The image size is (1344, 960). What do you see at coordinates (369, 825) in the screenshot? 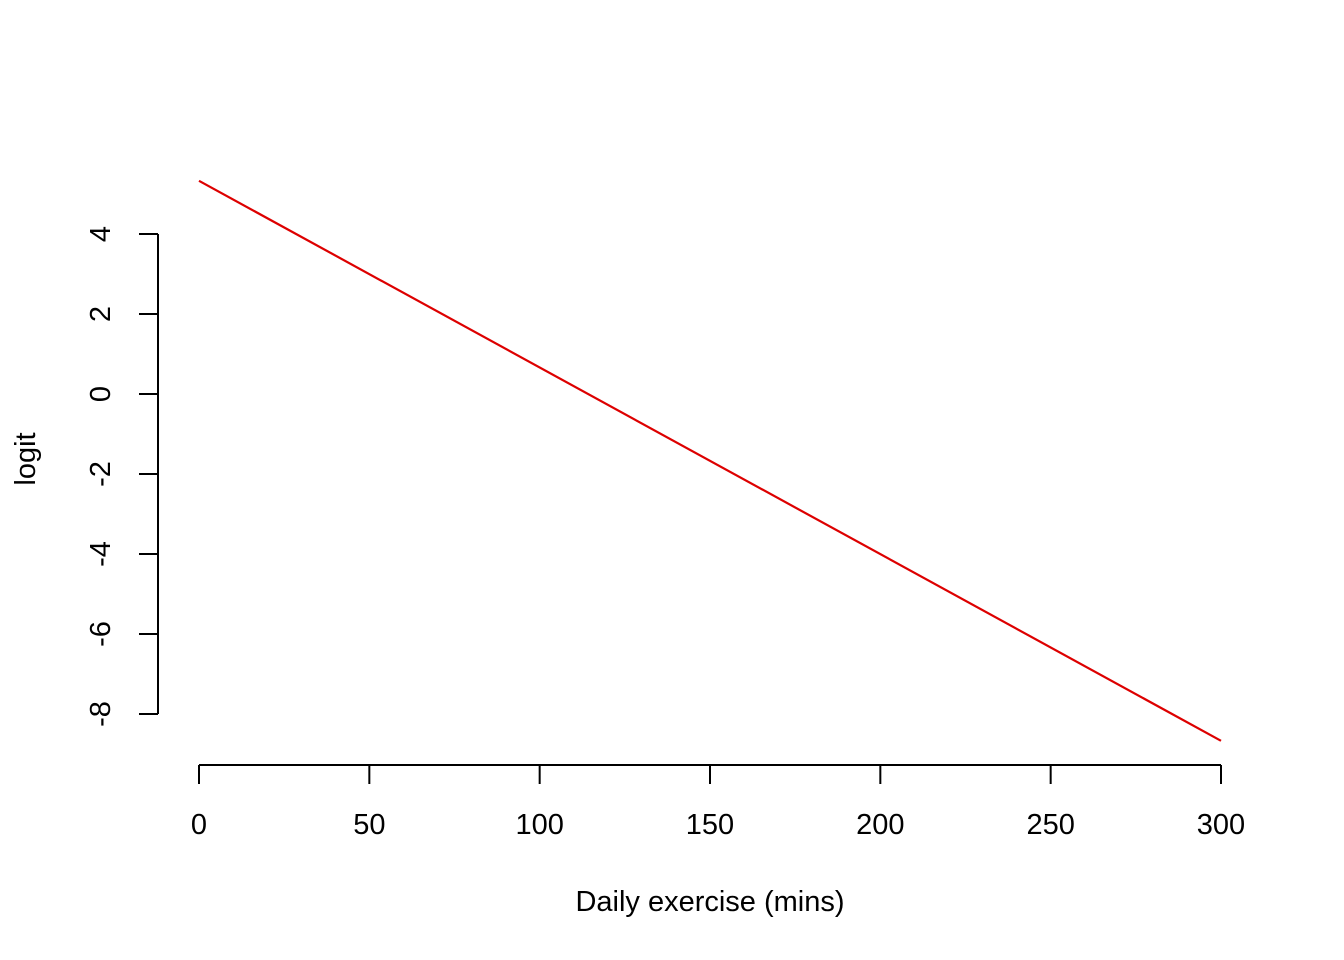
I see `x-tick-label: 50` at bounding box center [369, 825].